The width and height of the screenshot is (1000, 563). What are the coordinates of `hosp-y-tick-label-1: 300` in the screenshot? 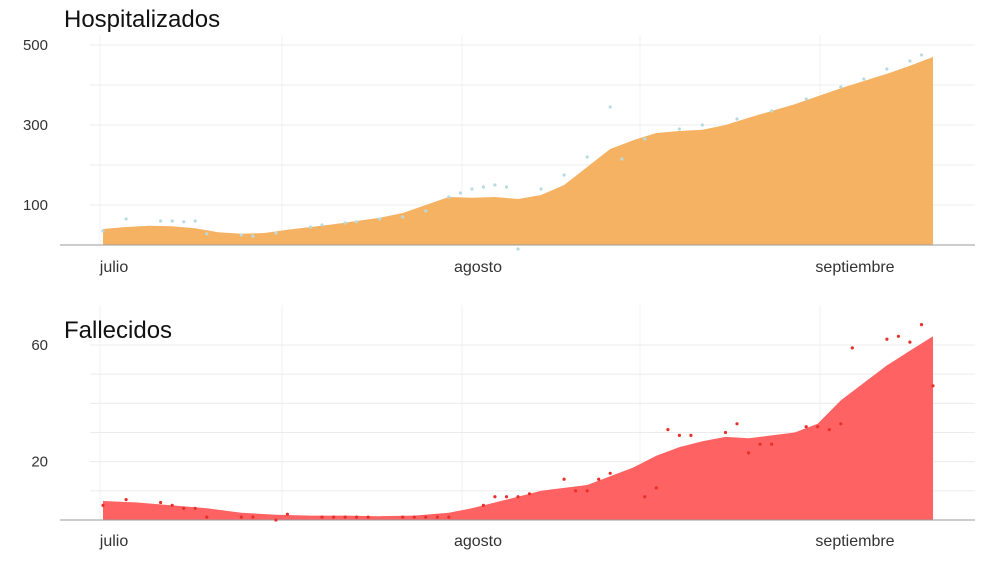 It's located at (35, 125).